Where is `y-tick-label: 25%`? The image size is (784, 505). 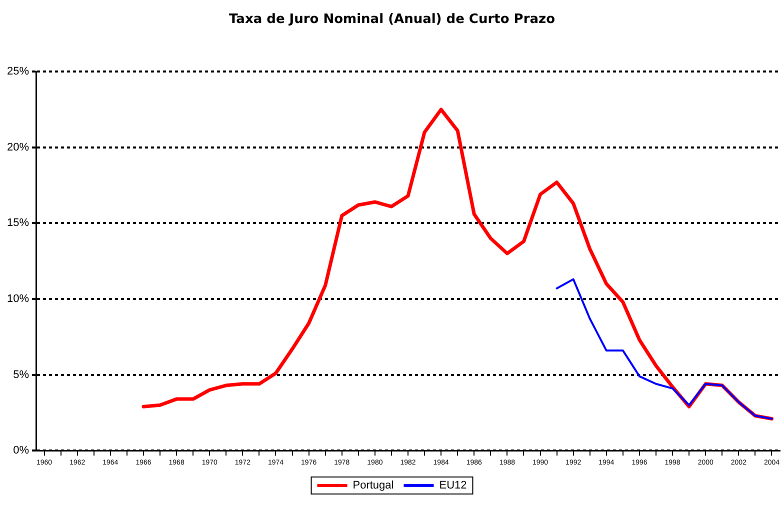 y-tick-label: 25% is located at coordinates (18, 72).